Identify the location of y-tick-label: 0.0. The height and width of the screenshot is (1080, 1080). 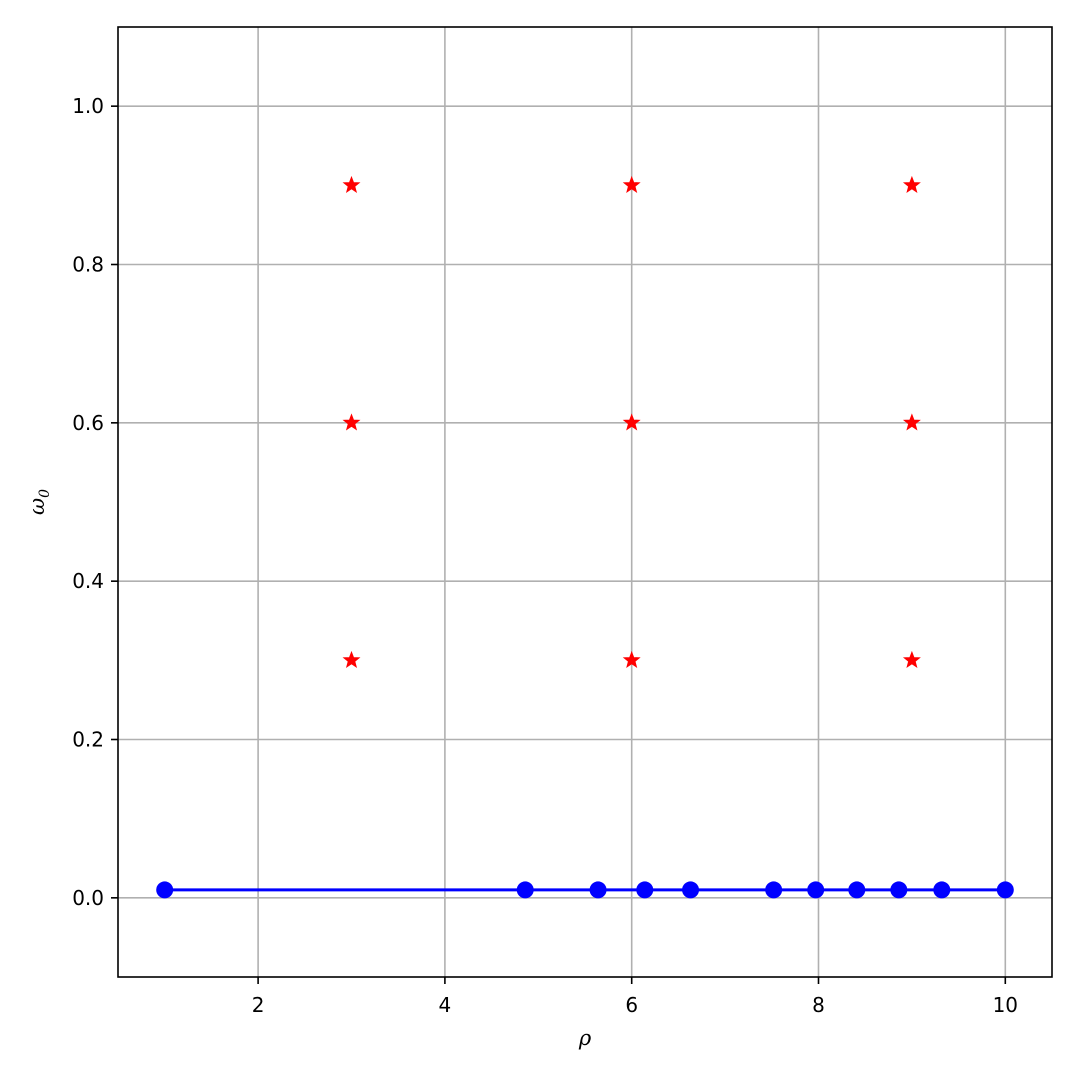
(88, 898).